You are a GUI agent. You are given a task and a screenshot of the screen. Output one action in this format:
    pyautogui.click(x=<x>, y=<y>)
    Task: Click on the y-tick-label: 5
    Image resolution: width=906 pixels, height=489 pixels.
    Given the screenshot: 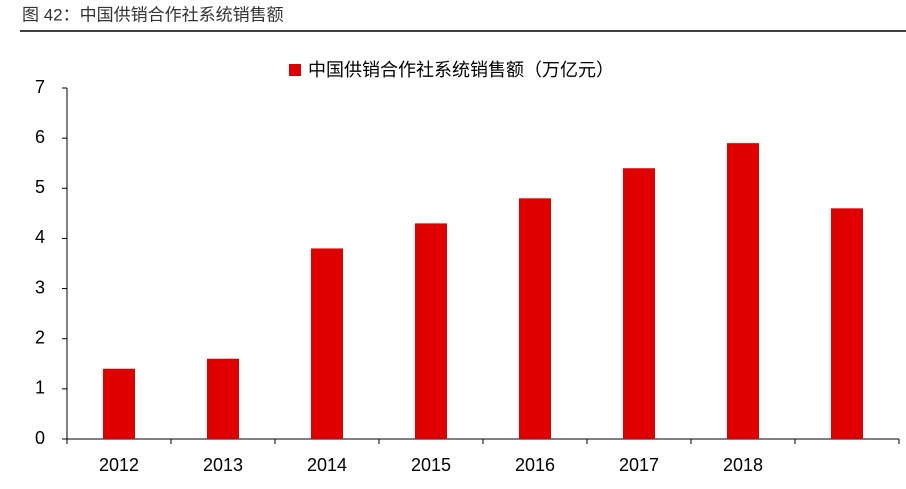 What is the action you would take?
    pyautogui.click(x=40, y=187)
    